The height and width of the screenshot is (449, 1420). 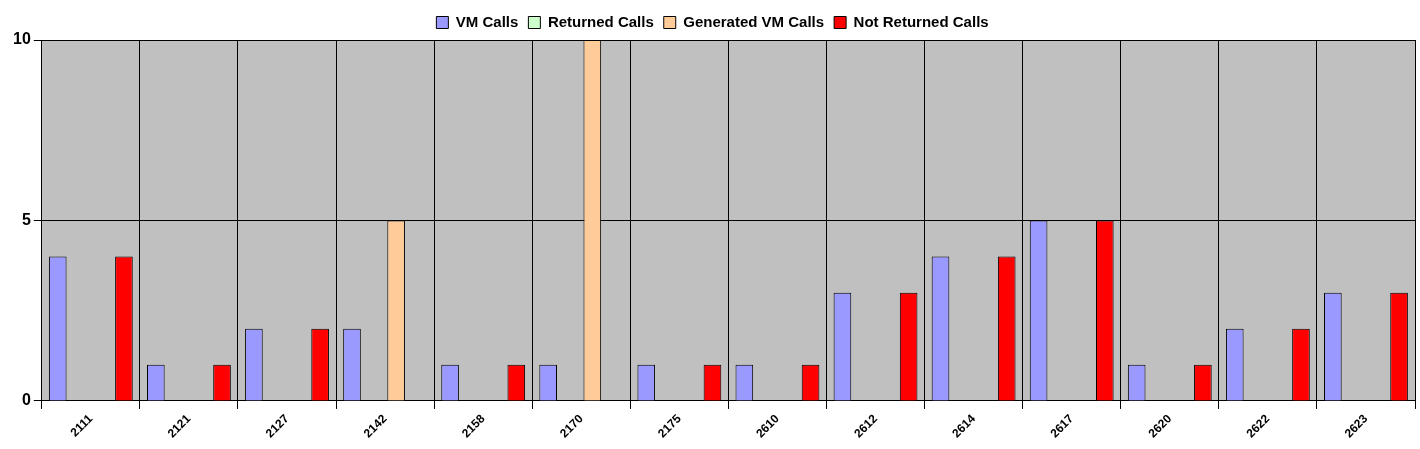 I want to click on legend-label: Not Returned Calls, so click(x=921, y=21).